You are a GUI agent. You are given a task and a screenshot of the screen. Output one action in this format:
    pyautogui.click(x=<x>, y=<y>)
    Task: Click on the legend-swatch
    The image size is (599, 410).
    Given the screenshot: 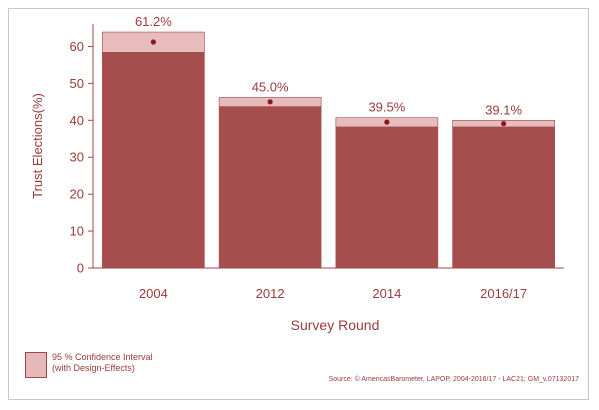 What is the action you would take?
    pyautogui.click(x=36, y=365)
    